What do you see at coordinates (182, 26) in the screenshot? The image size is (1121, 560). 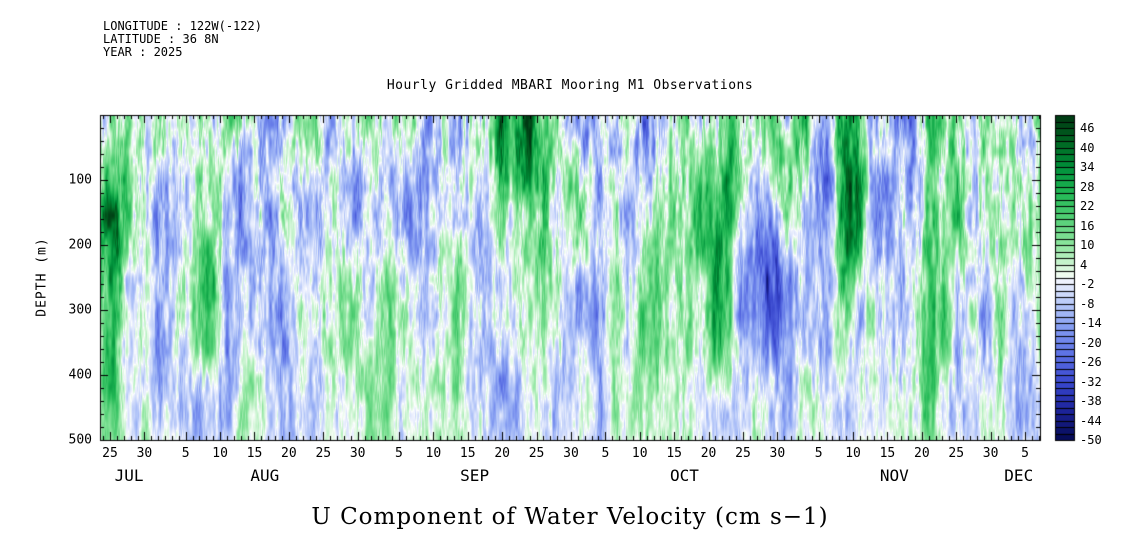 I see `longitude-label: LONGITUDE : 122W(-122)` at bounding box center [182, 26].